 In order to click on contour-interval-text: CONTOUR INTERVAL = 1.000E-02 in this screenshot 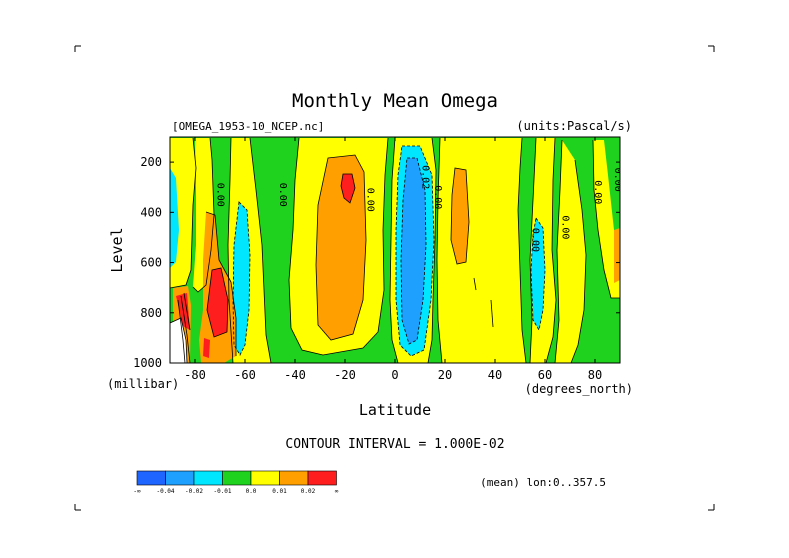, I will do `click(394, 444)`.